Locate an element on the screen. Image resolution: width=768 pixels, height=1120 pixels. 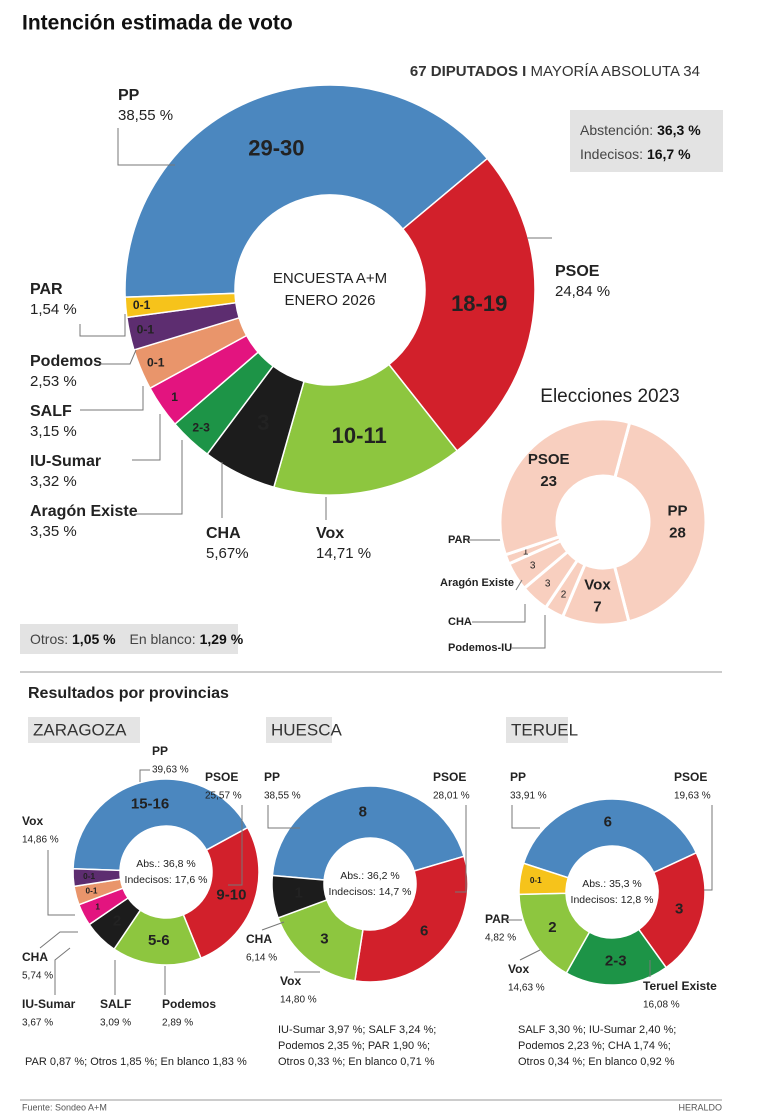
slice-name: Vox is located at coordinates (597, 584).